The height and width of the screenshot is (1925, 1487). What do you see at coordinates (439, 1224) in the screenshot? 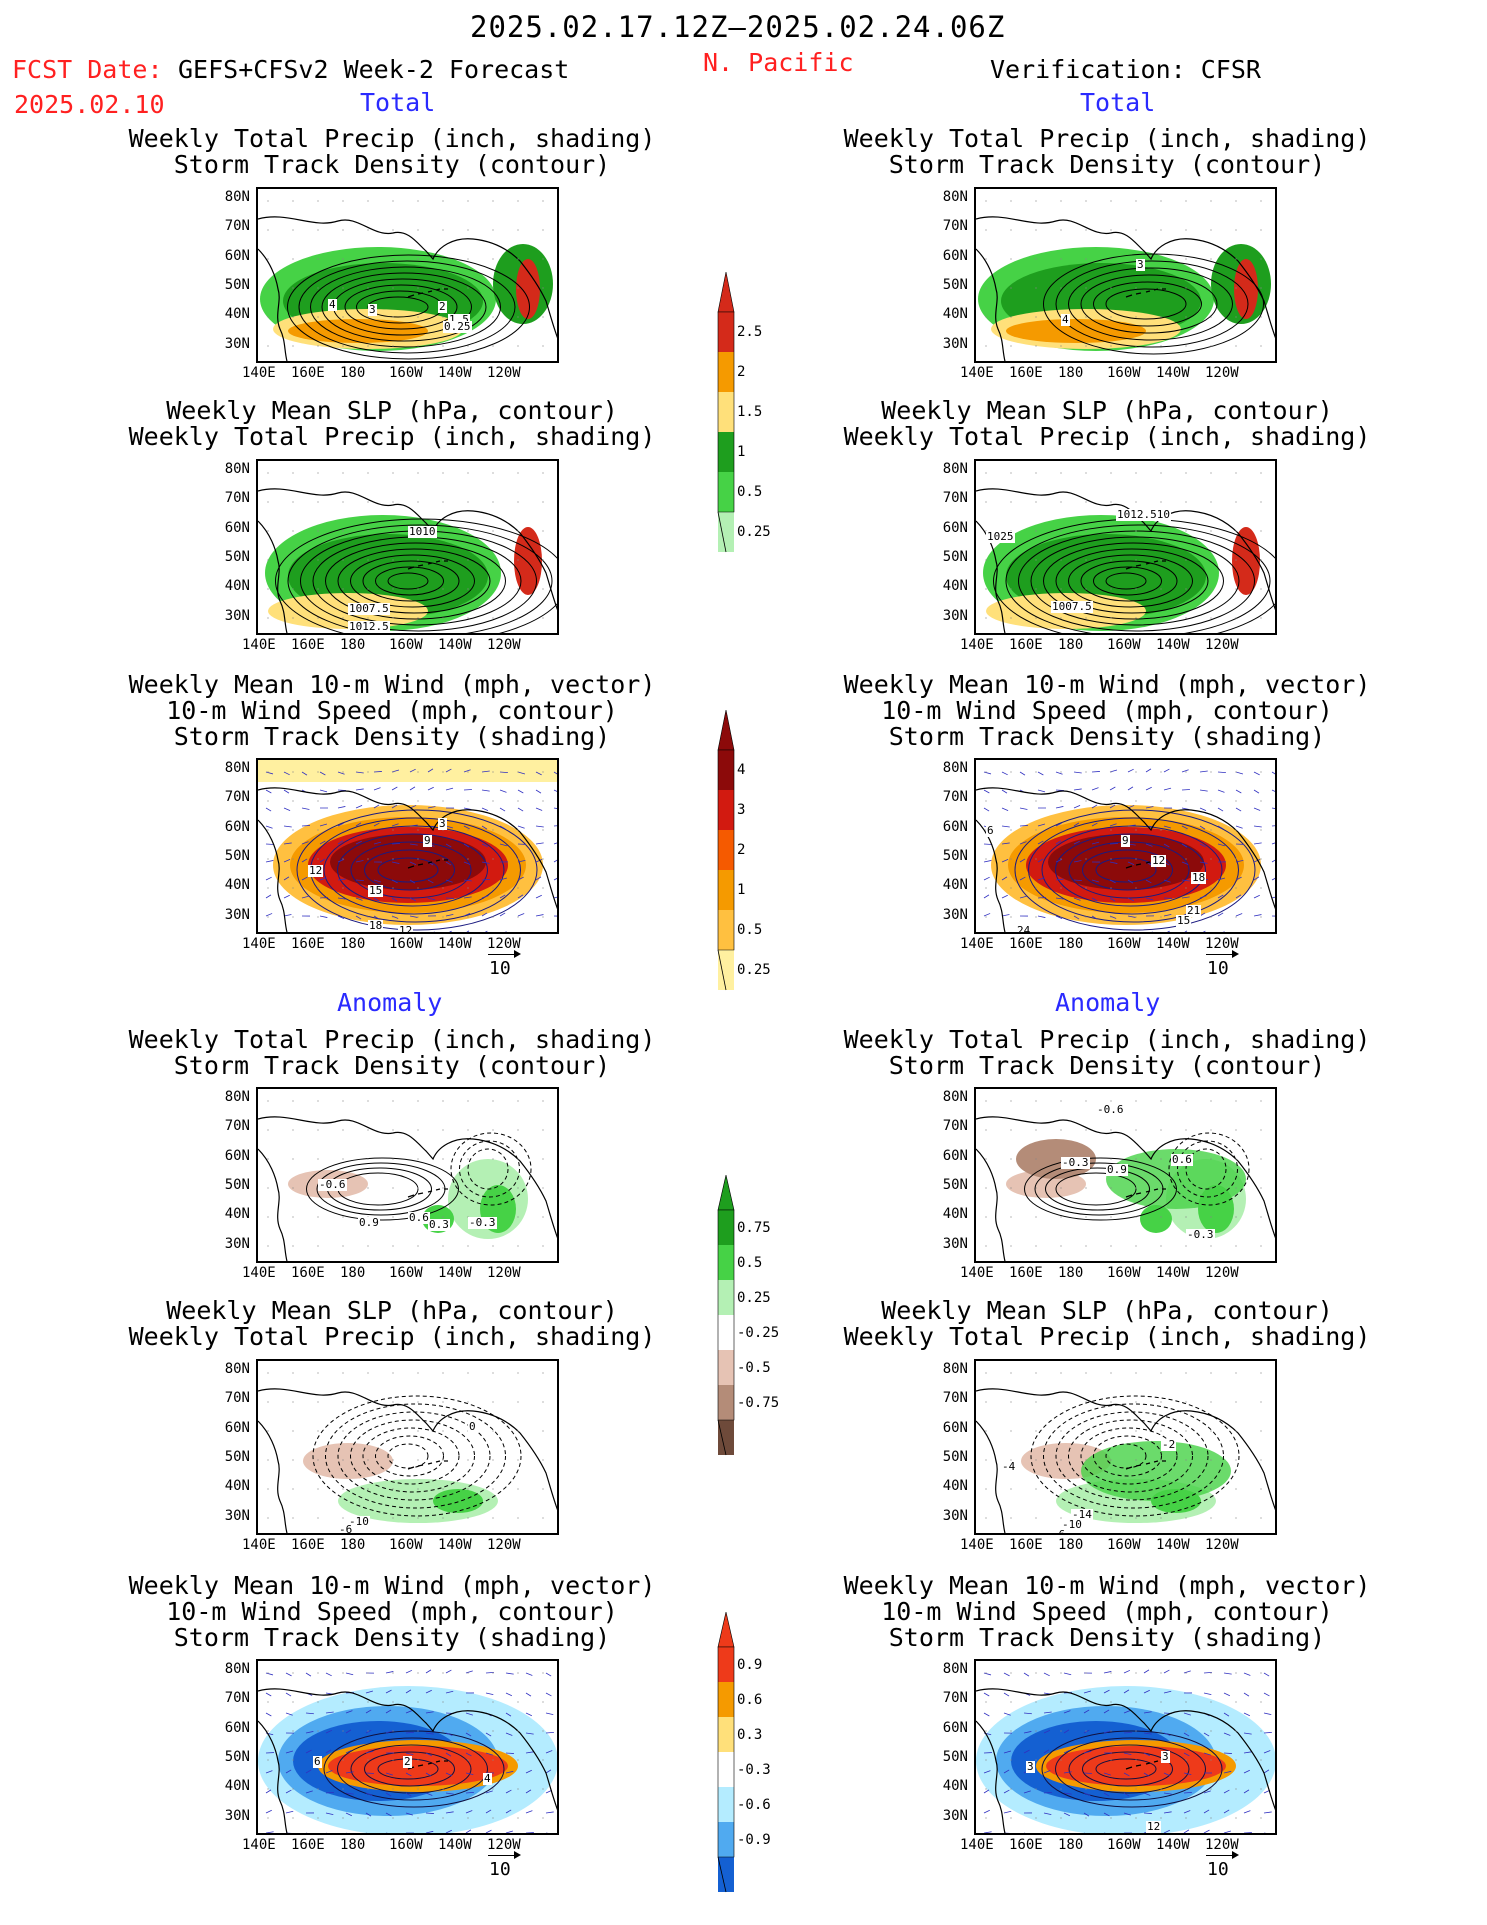
I see `contour-label: 0.3` at bounding box center [439, 1224].